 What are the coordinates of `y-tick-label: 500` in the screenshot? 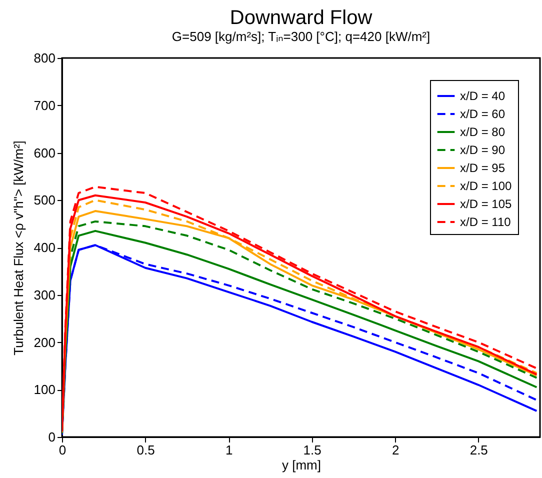 It's located at (45, 200).